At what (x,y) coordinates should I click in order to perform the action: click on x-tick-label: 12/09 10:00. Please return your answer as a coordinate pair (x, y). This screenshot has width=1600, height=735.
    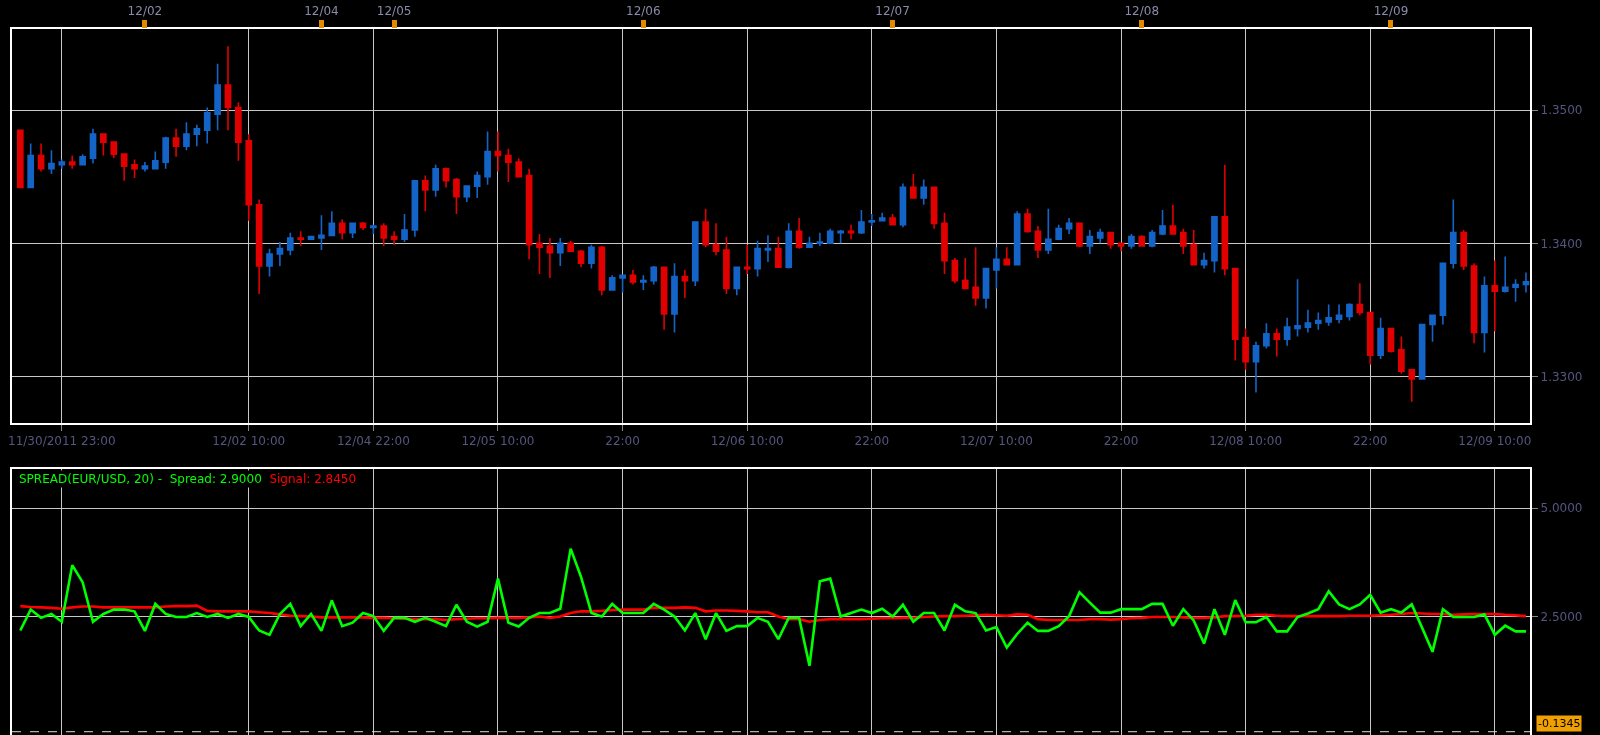
    Looking at the image, I should click on (1495, 441).